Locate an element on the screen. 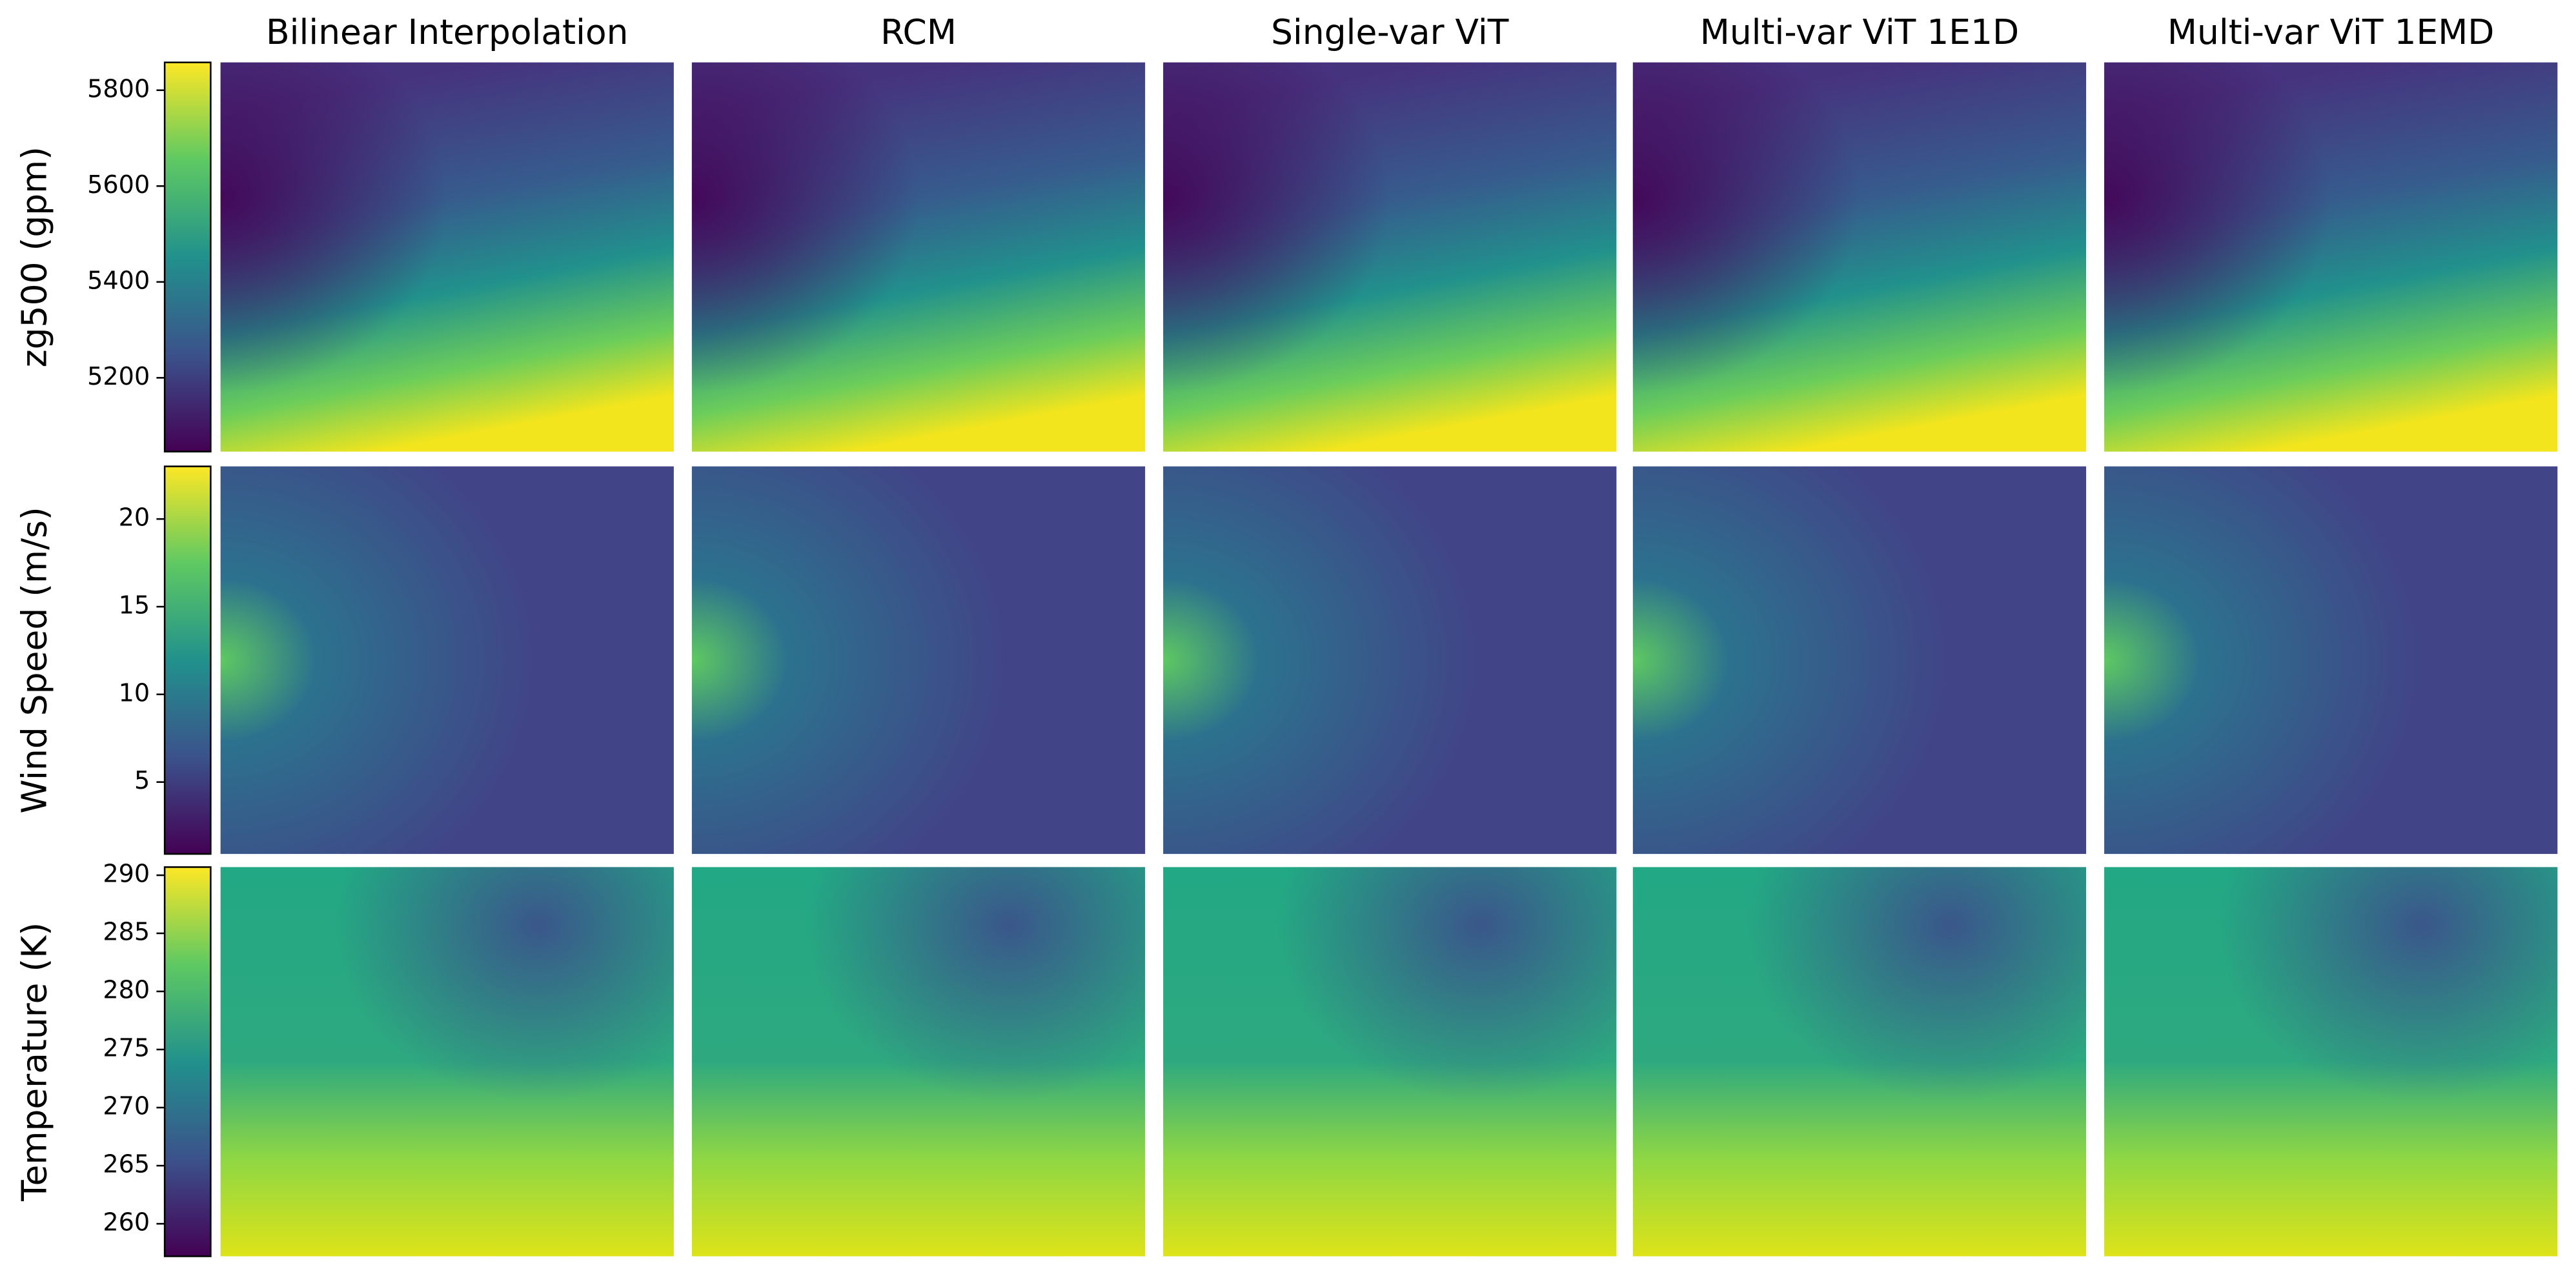 Image resolution: width=2576 pixels, height=1276 pixels. tick-label: 280 is located at coordinates (126, 990).